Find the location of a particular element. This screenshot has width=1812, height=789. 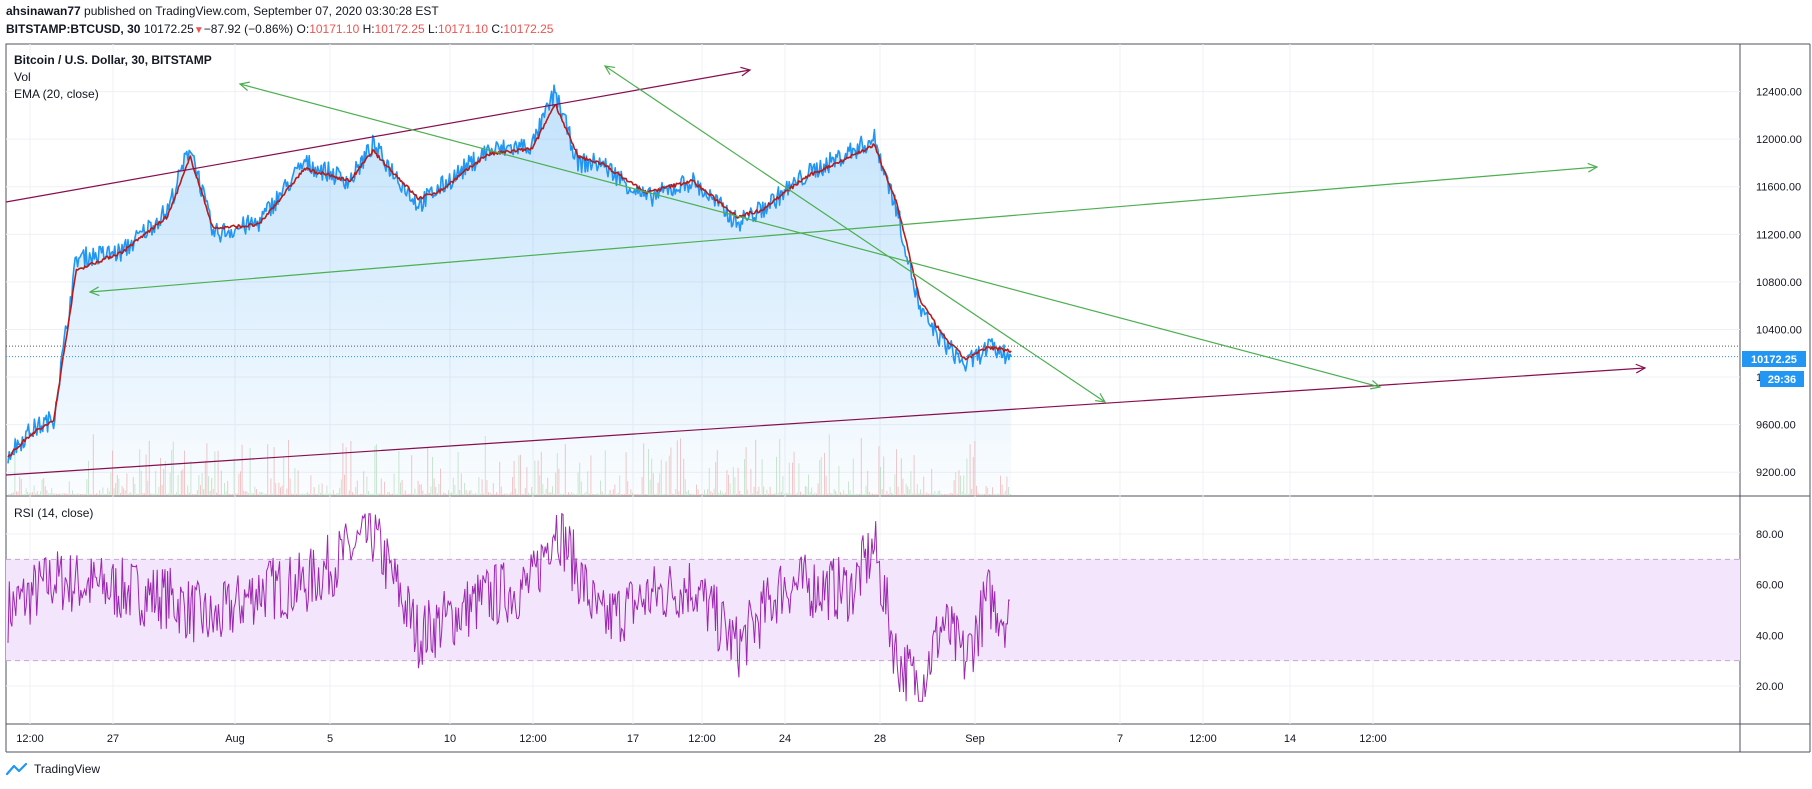

time-tick-label: 17 is located at coordinates (633, 739).